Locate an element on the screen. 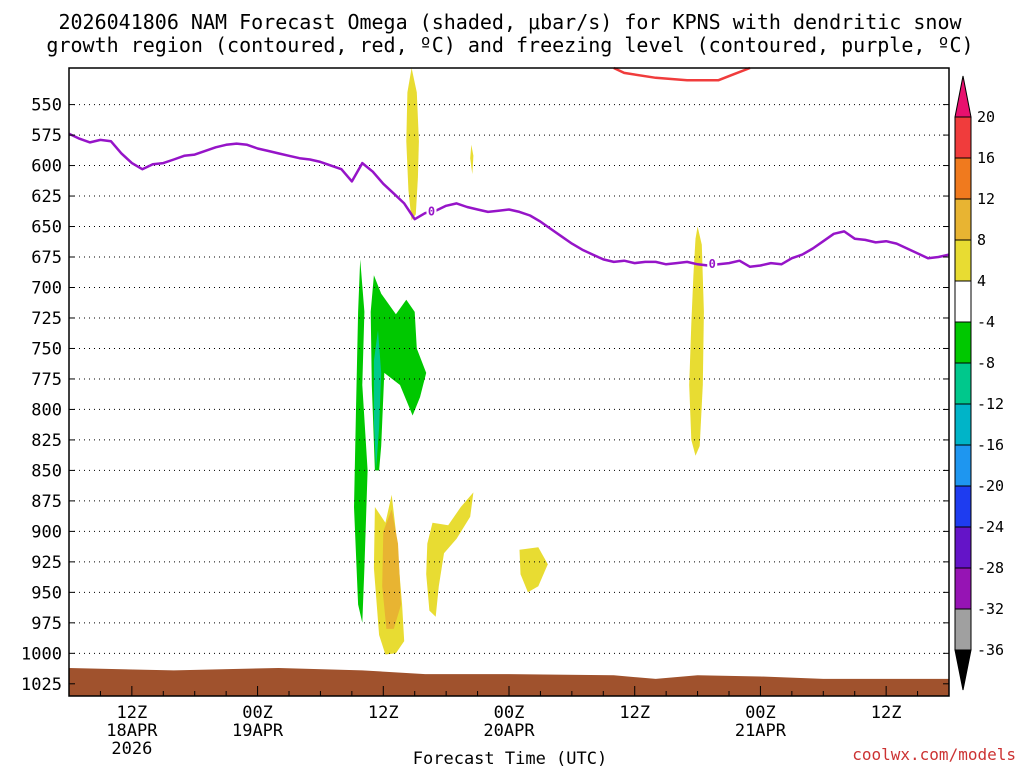 Image resolution: width=1024 pixels, height=768 pixels. colorbar-label-2: 16 is located at coordinates (986, 158).